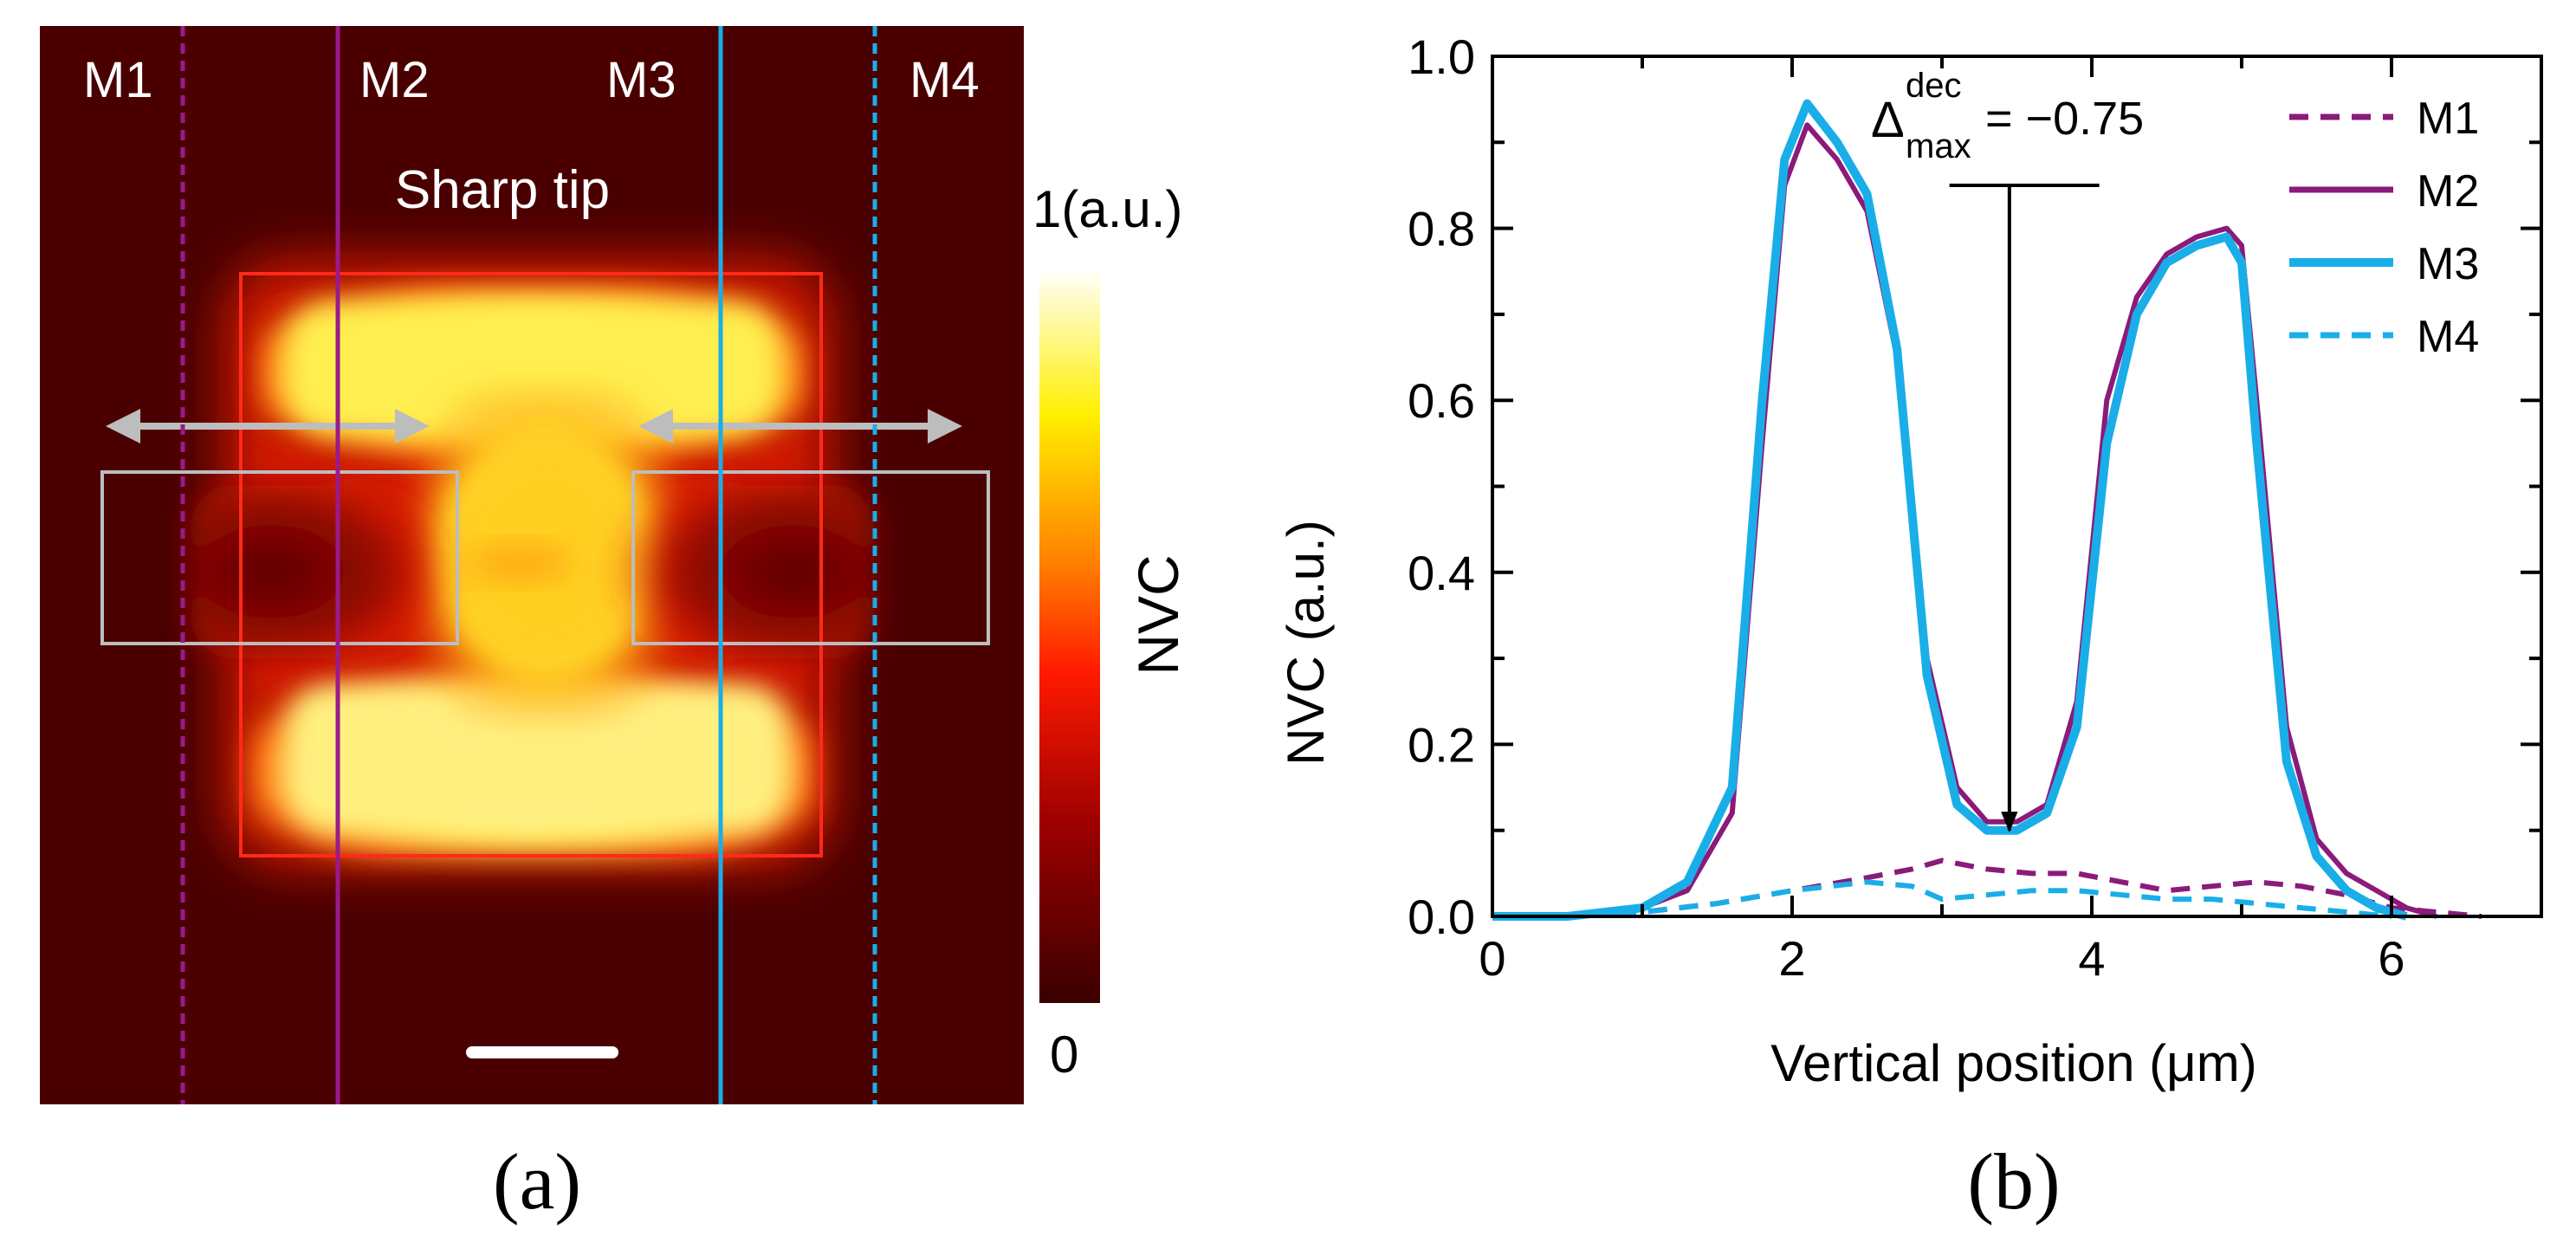 This screenshot has width=2576, height=1249. What do you see at coordinates (2448, 337) in the screenshot?
I see `legend-label-m4: M4` at bounding box center [2448, 337].